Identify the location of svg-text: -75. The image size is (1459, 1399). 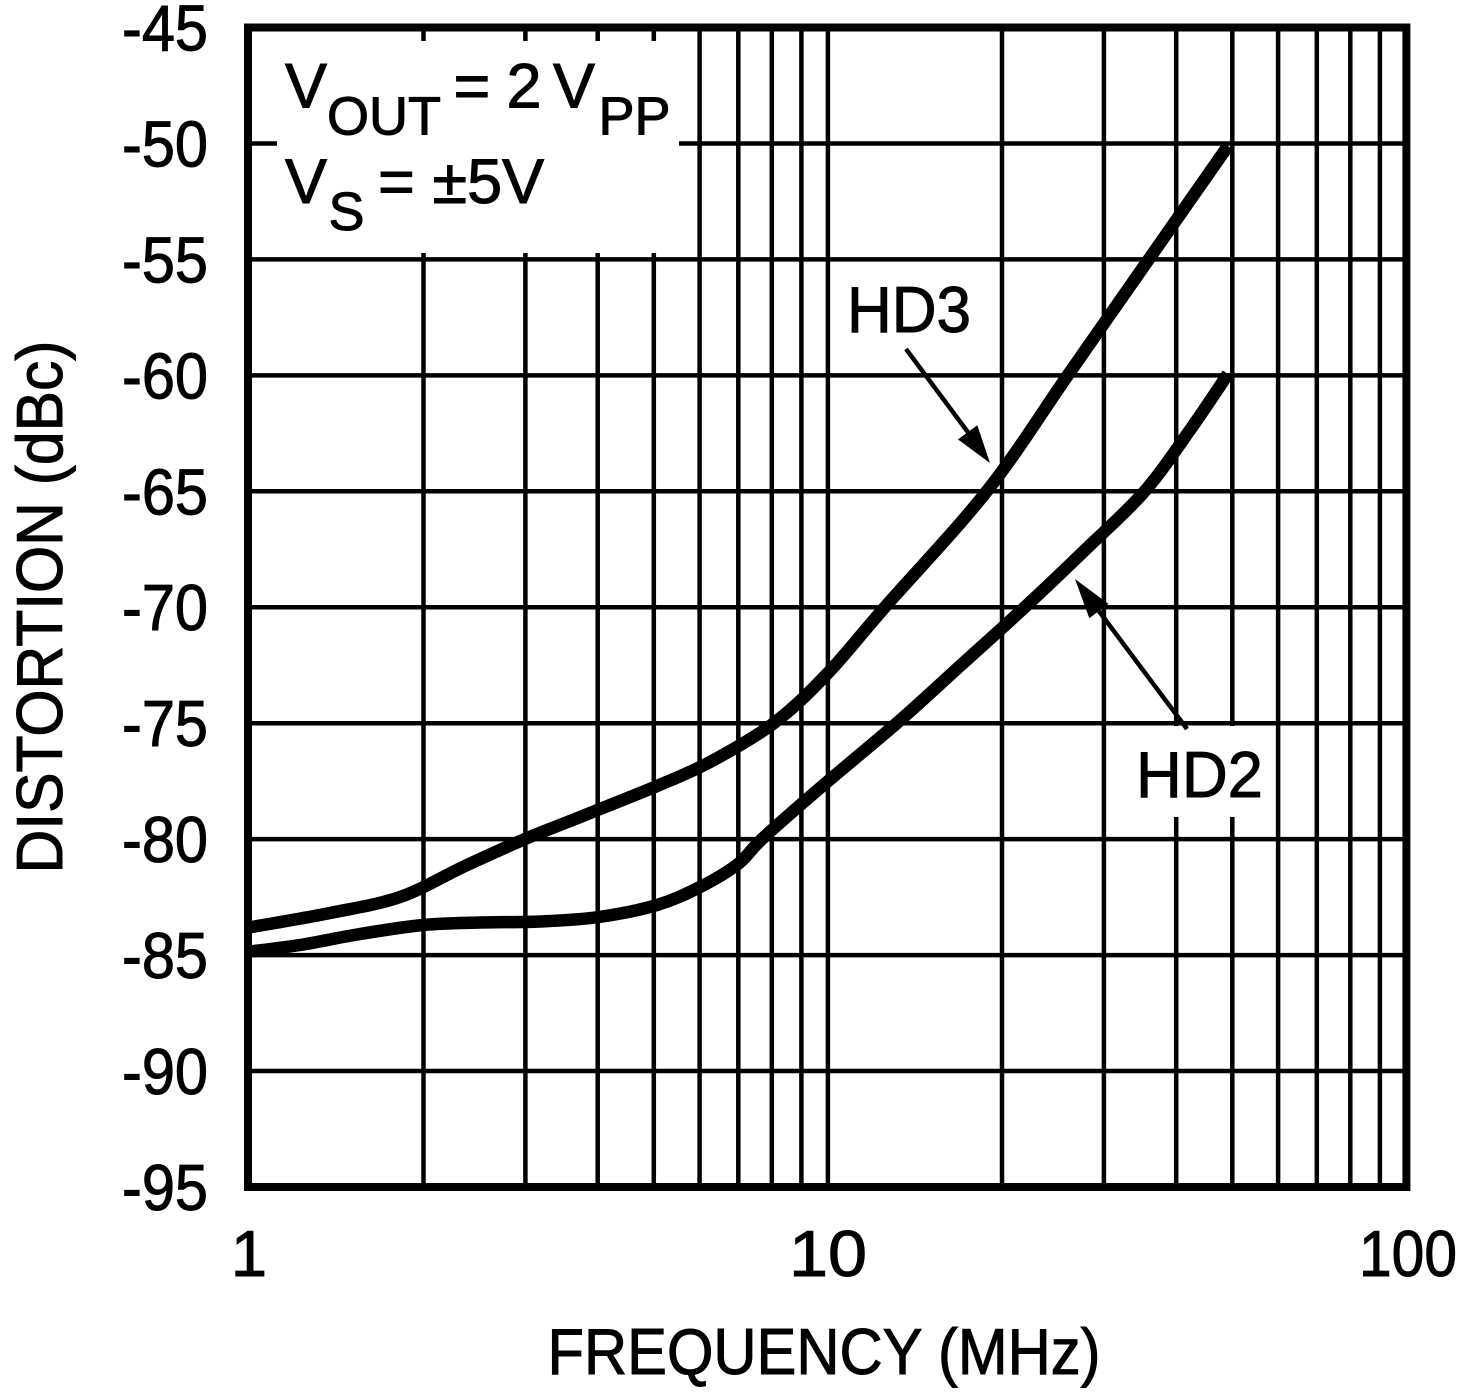
(165, 723).